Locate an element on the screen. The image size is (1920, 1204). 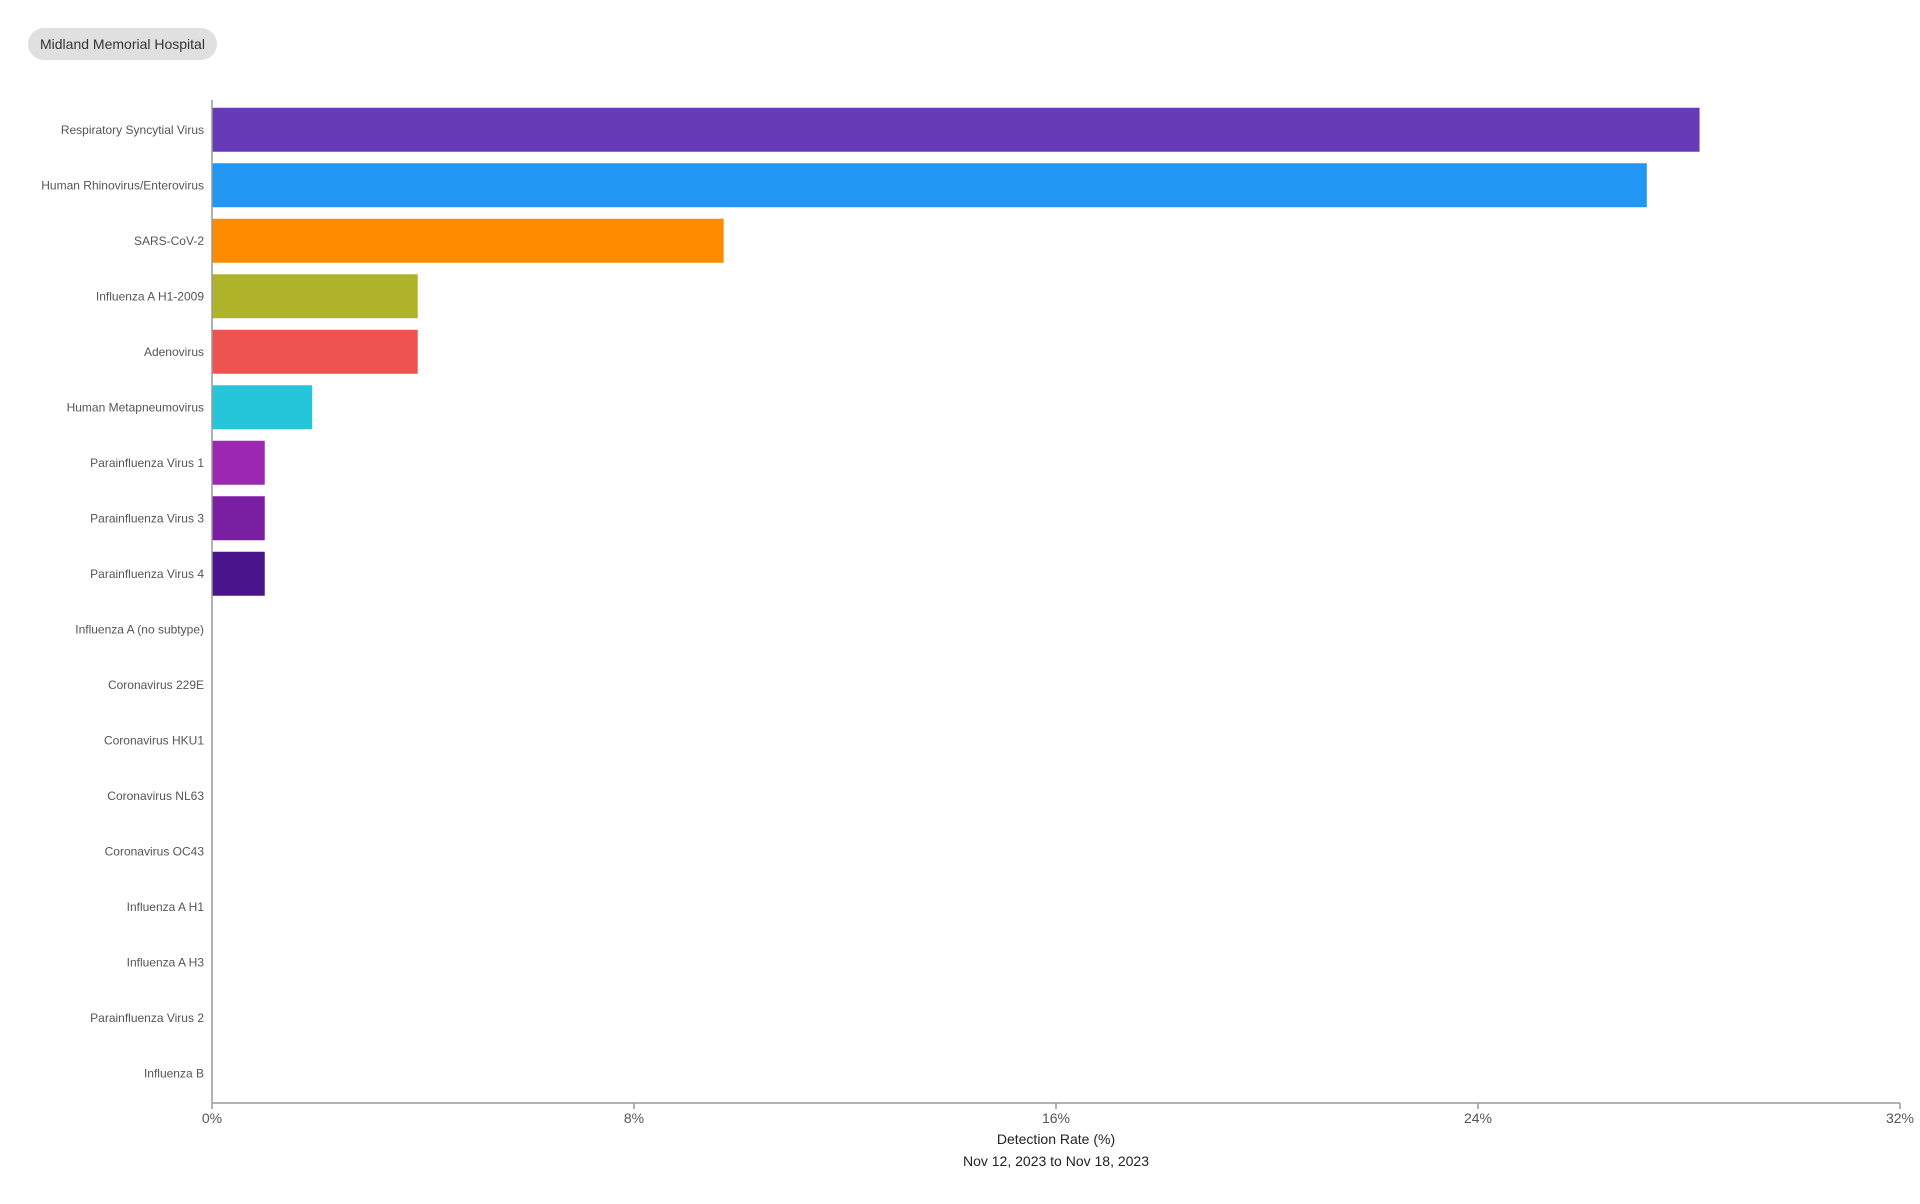
category-label-coronavirus-229e: Coronavirus 229E is located at coordinates (156, 685).